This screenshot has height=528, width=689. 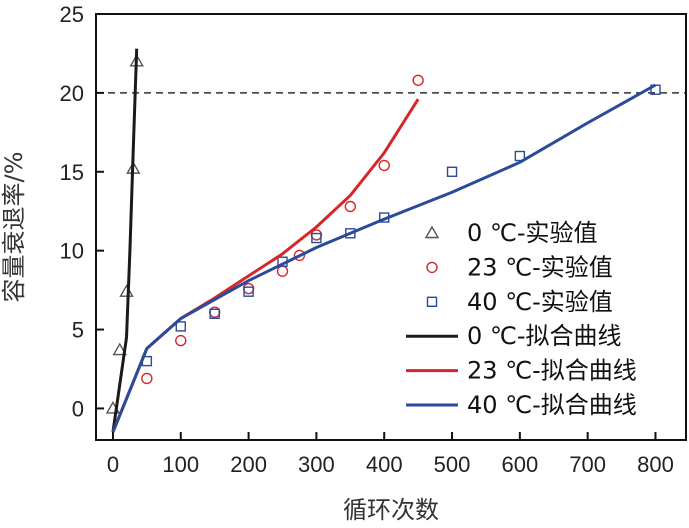 What do you see at coordinates (587, 464) in the screenshot?
I see `x-tick-label: 700` at bounding box center [587, 464].